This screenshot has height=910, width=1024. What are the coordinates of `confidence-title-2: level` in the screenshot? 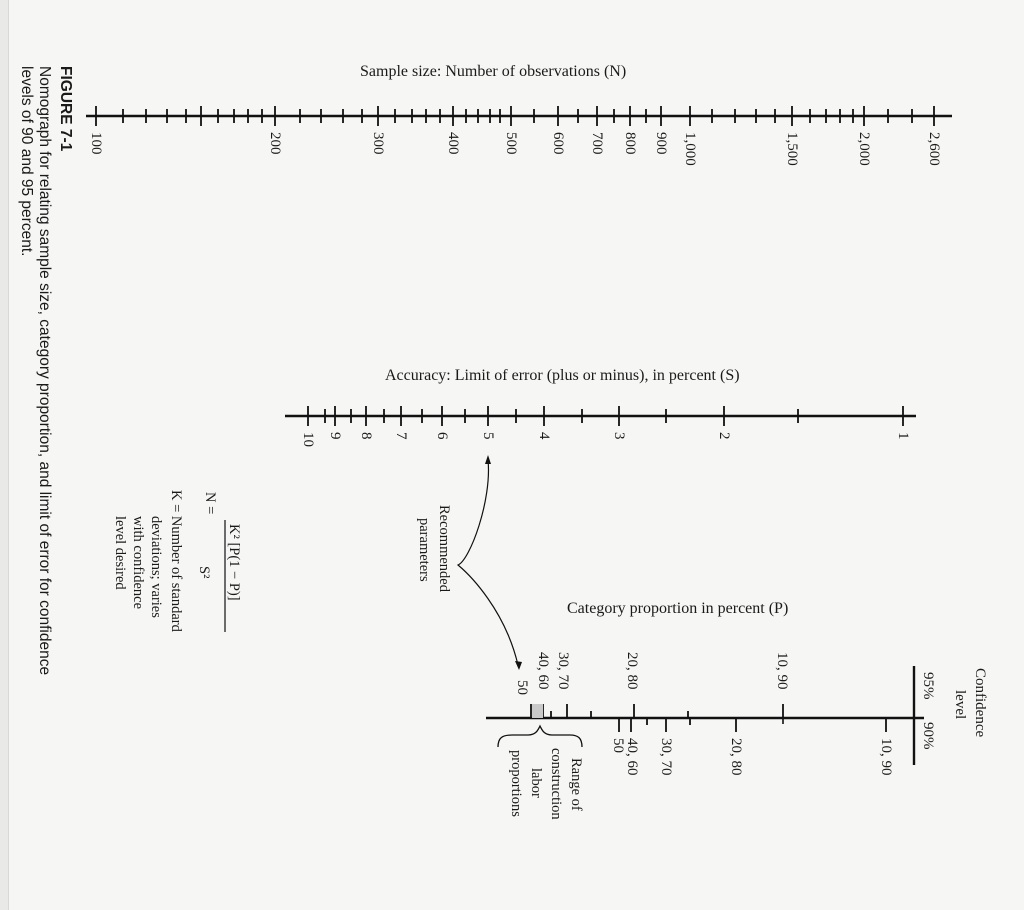 It's located at (960, 705).